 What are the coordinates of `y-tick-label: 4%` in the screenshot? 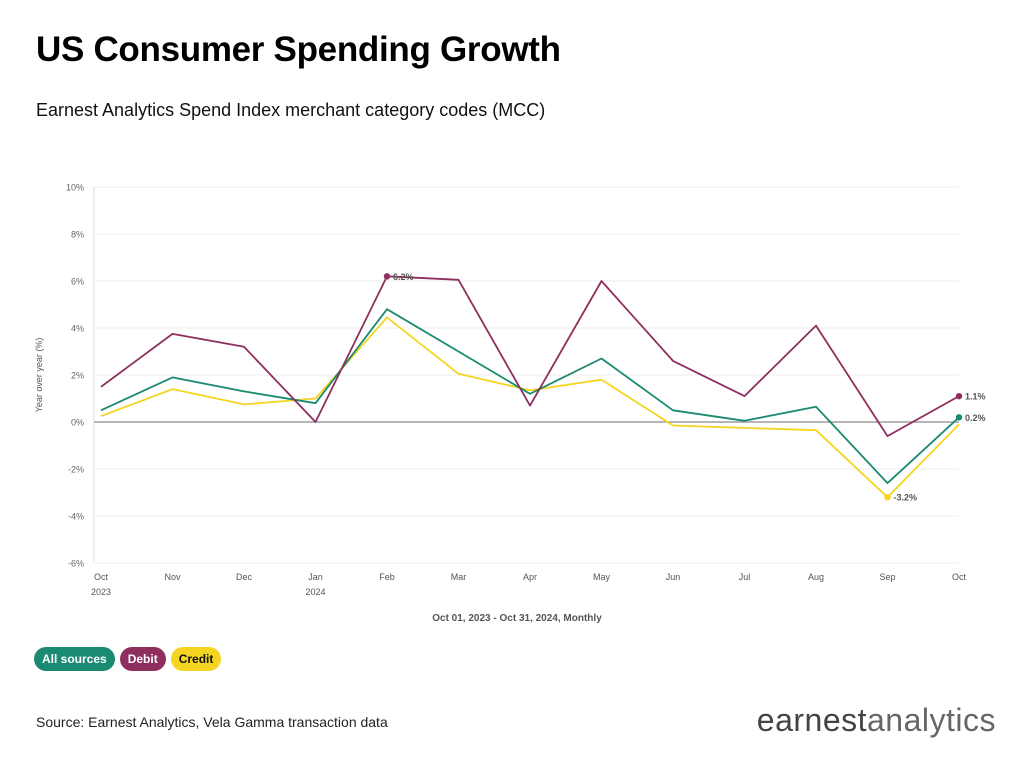 It's located at (77, 329).